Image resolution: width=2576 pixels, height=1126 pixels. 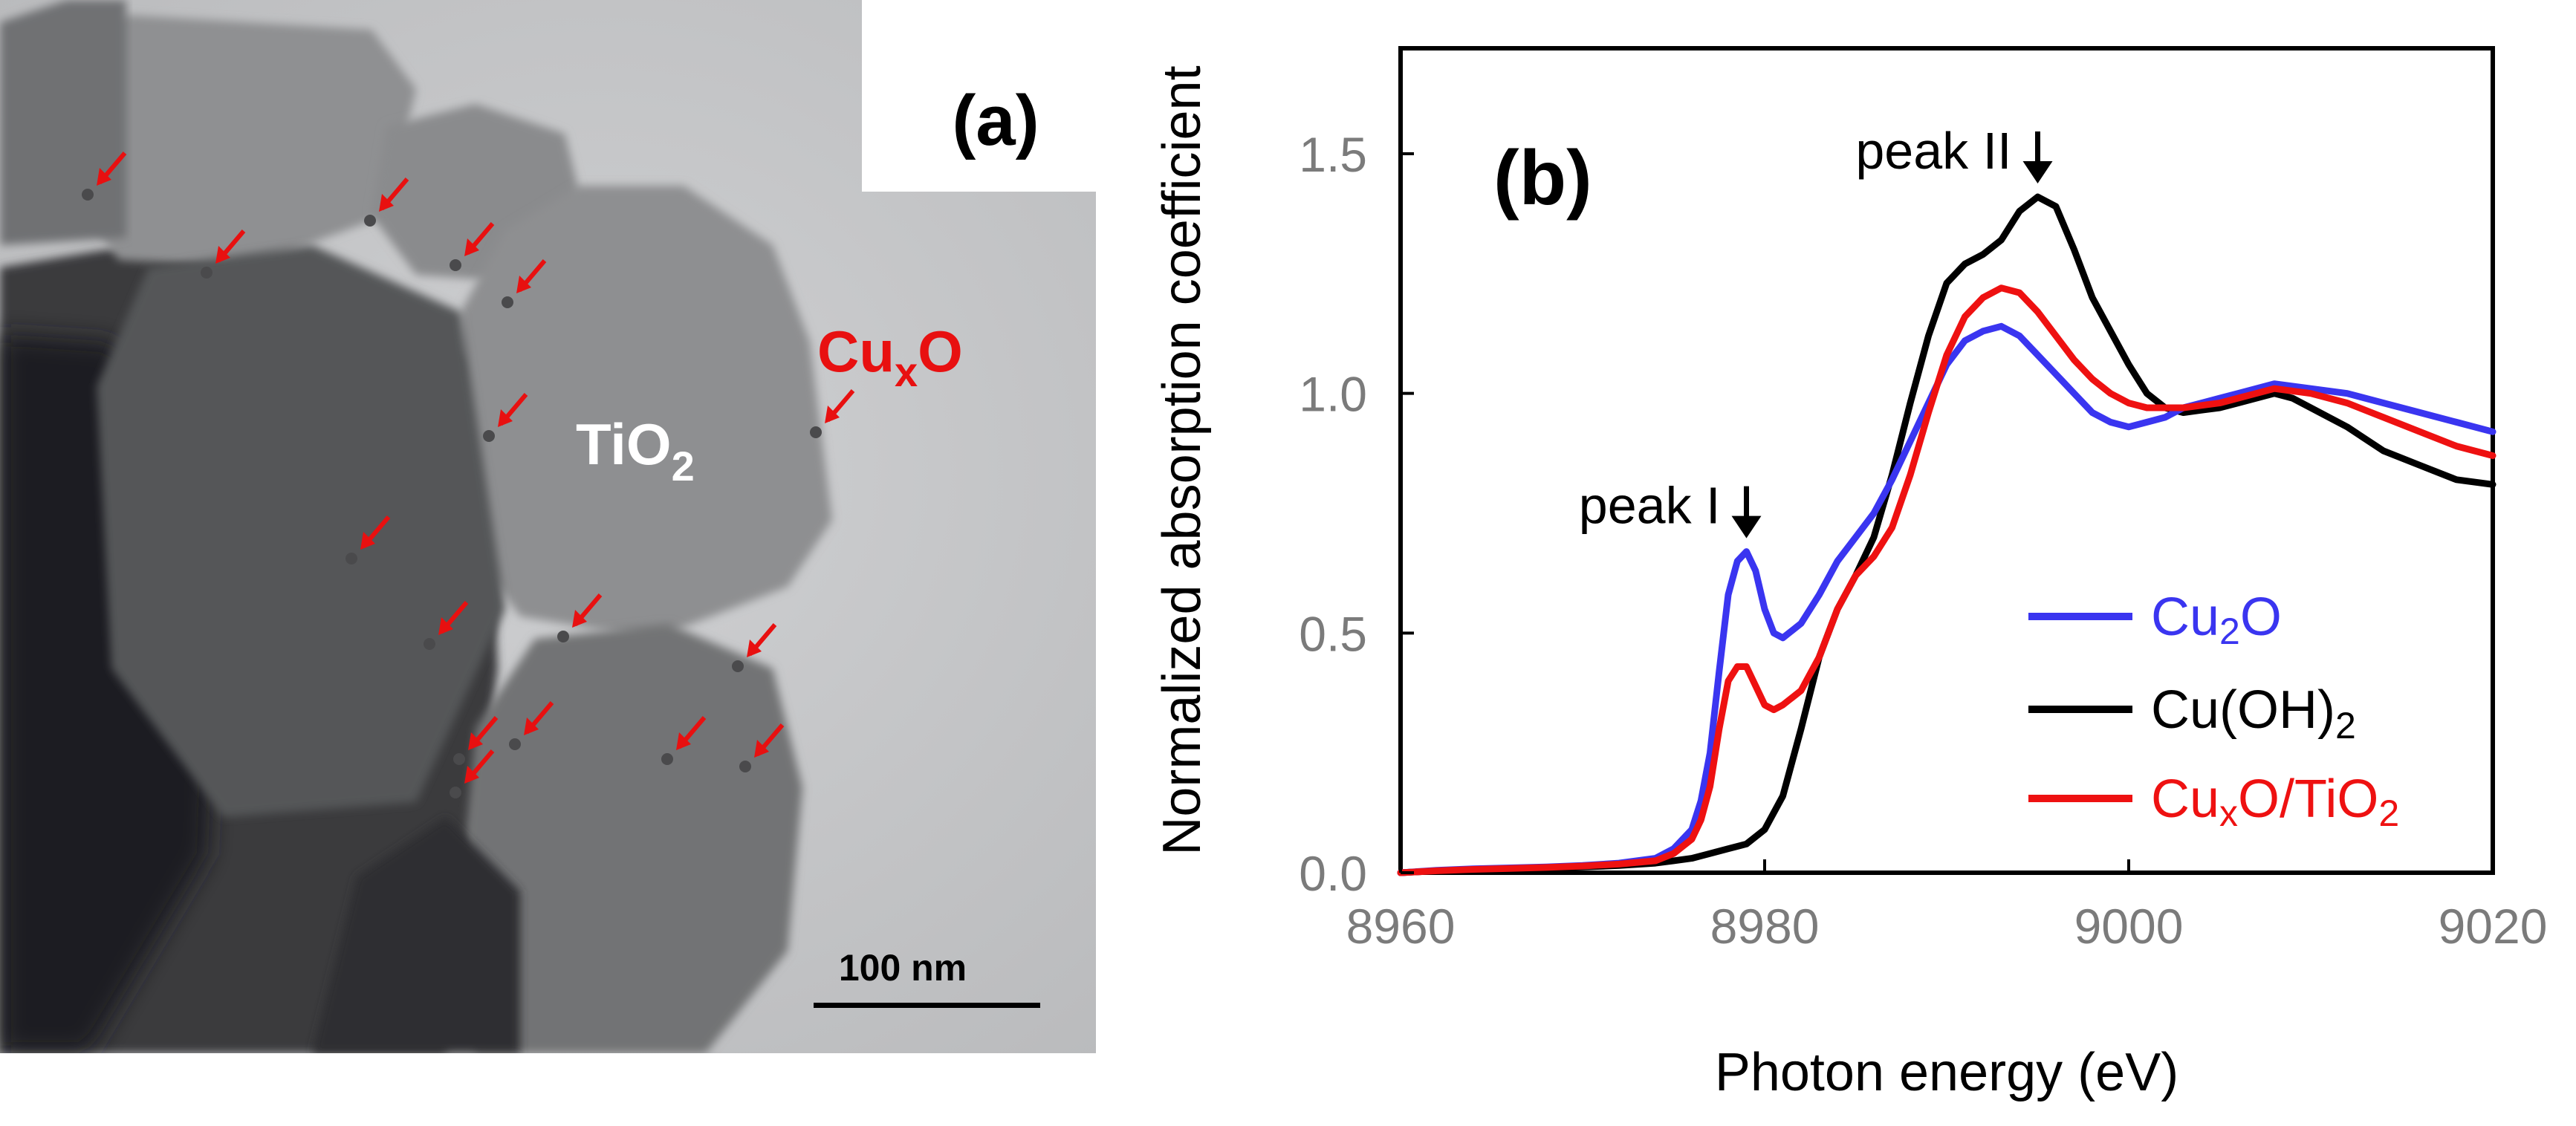 What do you see at coordinates (1333, 633) in the screenshot?
I see `y-tick-label: 0.5` at bounding box center [1333, 633].